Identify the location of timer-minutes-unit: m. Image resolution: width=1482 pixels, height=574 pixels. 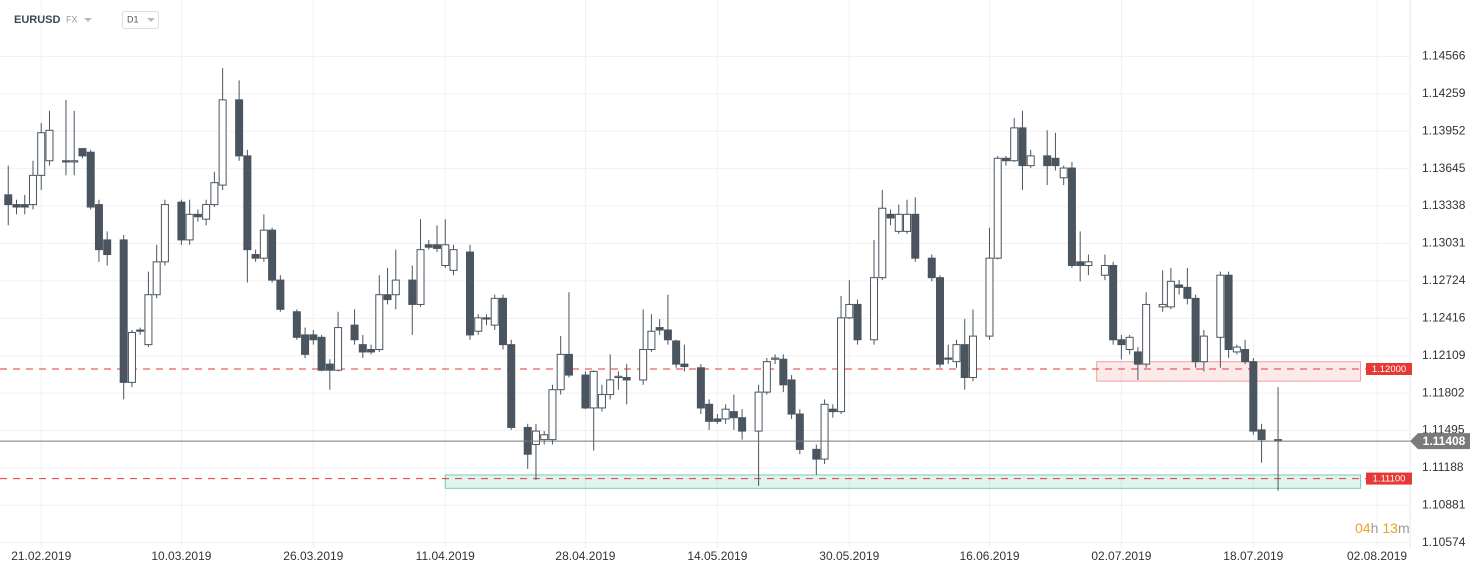
(1404, 528).